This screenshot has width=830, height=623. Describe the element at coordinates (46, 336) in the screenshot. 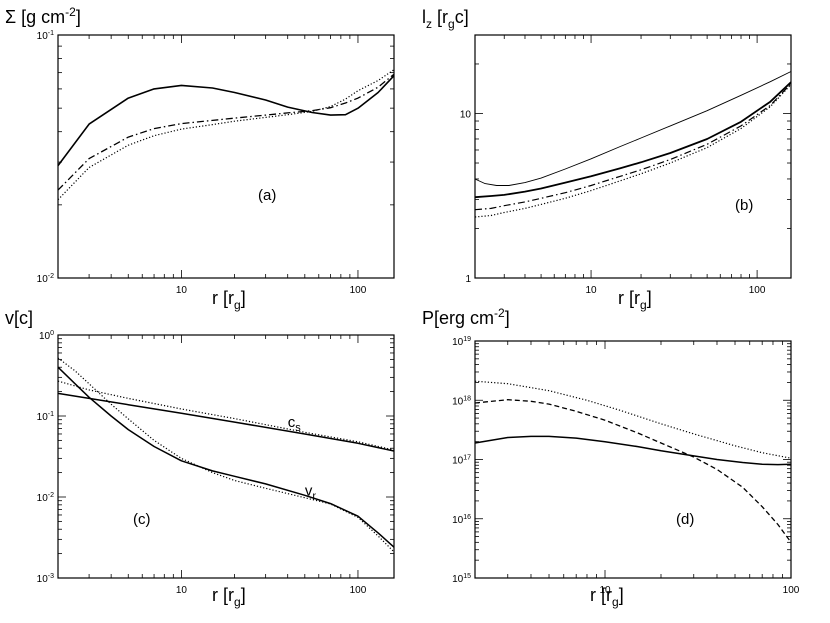

I see `y-tick-label: 10⁰` at that location.